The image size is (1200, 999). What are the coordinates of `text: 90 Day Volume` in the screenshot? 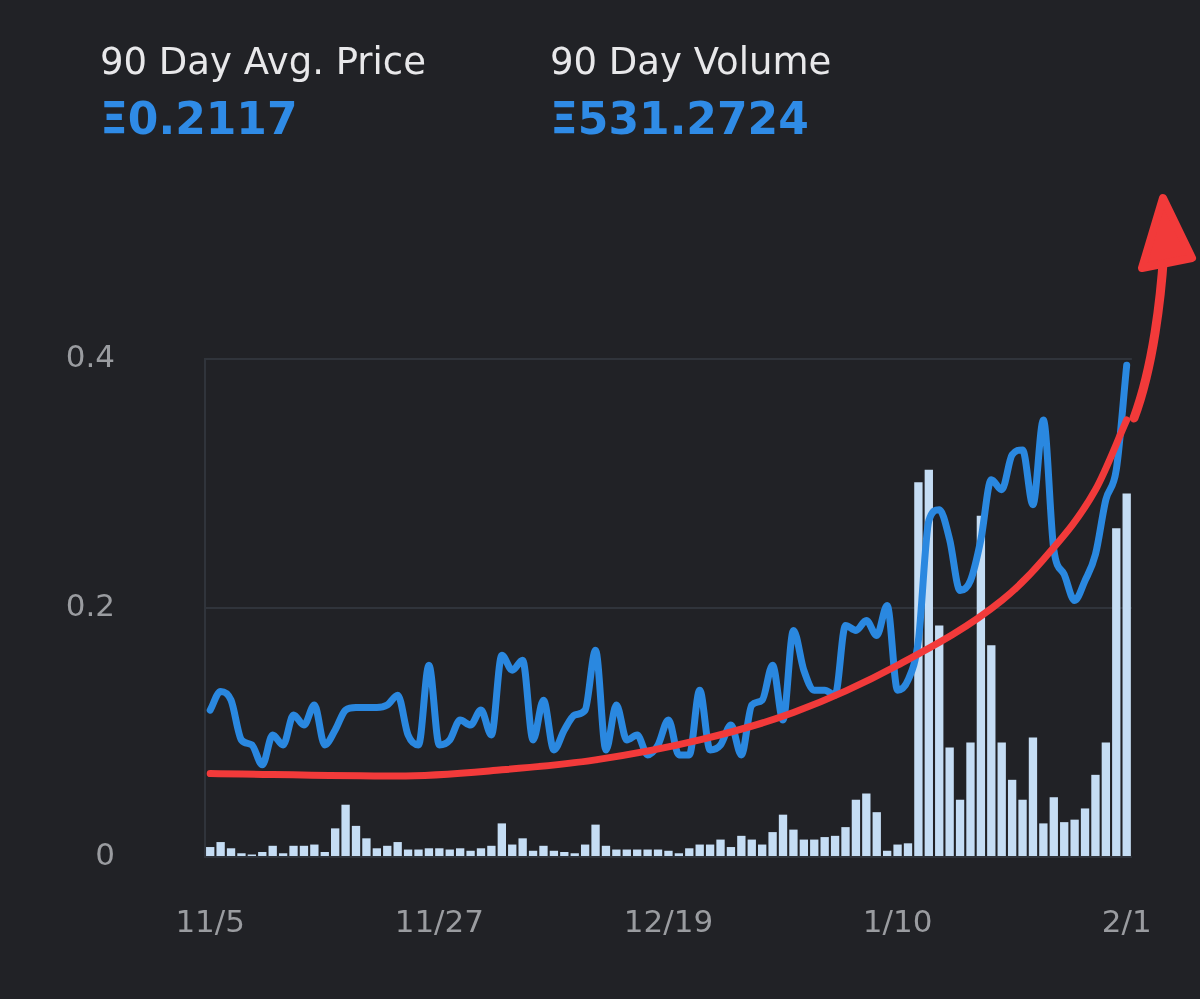 It's located at (691, 61).